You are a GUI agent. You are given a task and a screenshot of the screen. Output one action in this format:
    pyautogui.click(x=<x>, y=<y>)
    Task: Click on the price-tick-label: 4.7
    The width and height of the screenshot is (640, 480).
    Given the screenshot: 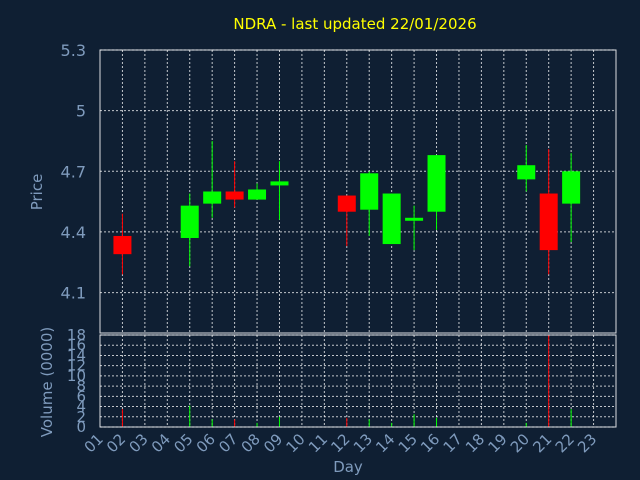 What is the action you would take?
    pyautogui.click(x=73, y=171)
    